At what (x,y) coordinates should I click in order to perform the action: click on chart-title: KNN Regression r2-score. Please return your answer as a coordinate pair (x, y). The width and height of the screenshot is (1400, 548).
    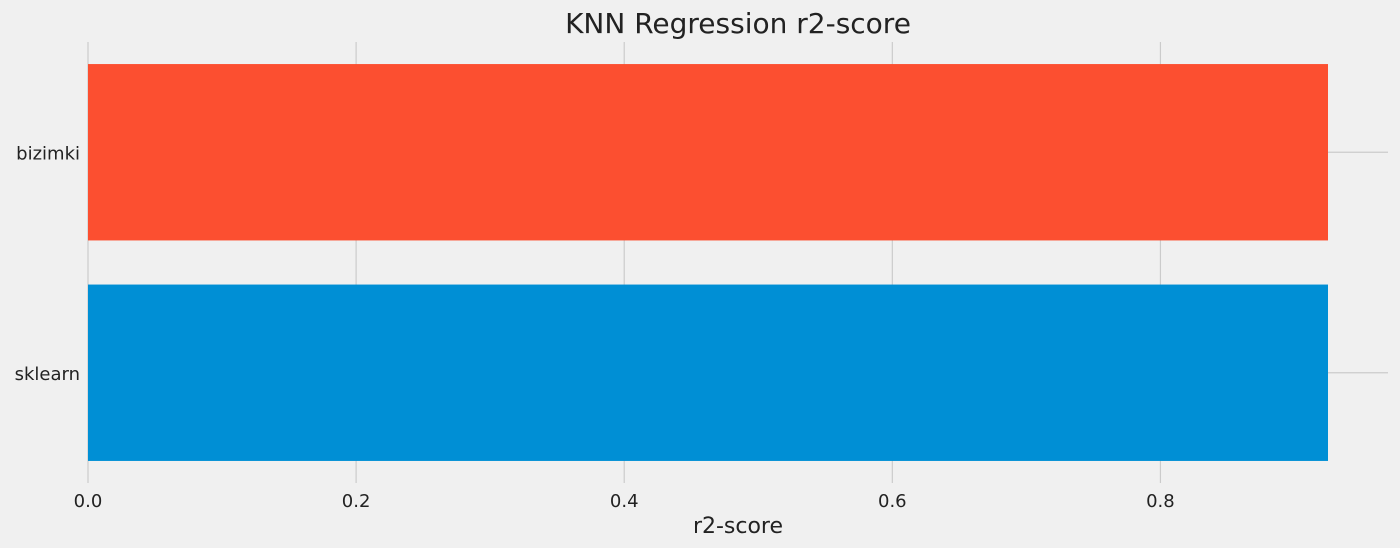
    Looking at the image, I should click on (738, 23).